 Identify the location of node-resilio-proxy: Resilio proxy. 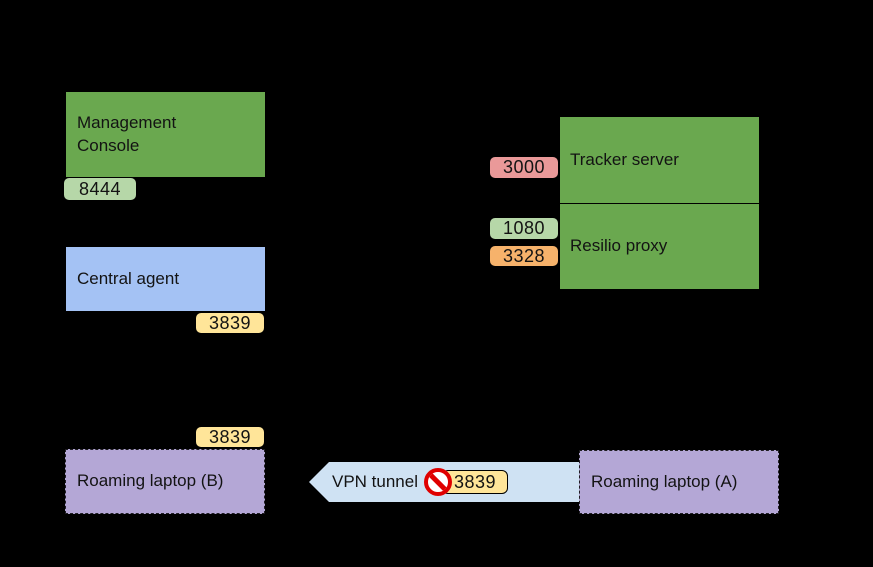
(659, 246).